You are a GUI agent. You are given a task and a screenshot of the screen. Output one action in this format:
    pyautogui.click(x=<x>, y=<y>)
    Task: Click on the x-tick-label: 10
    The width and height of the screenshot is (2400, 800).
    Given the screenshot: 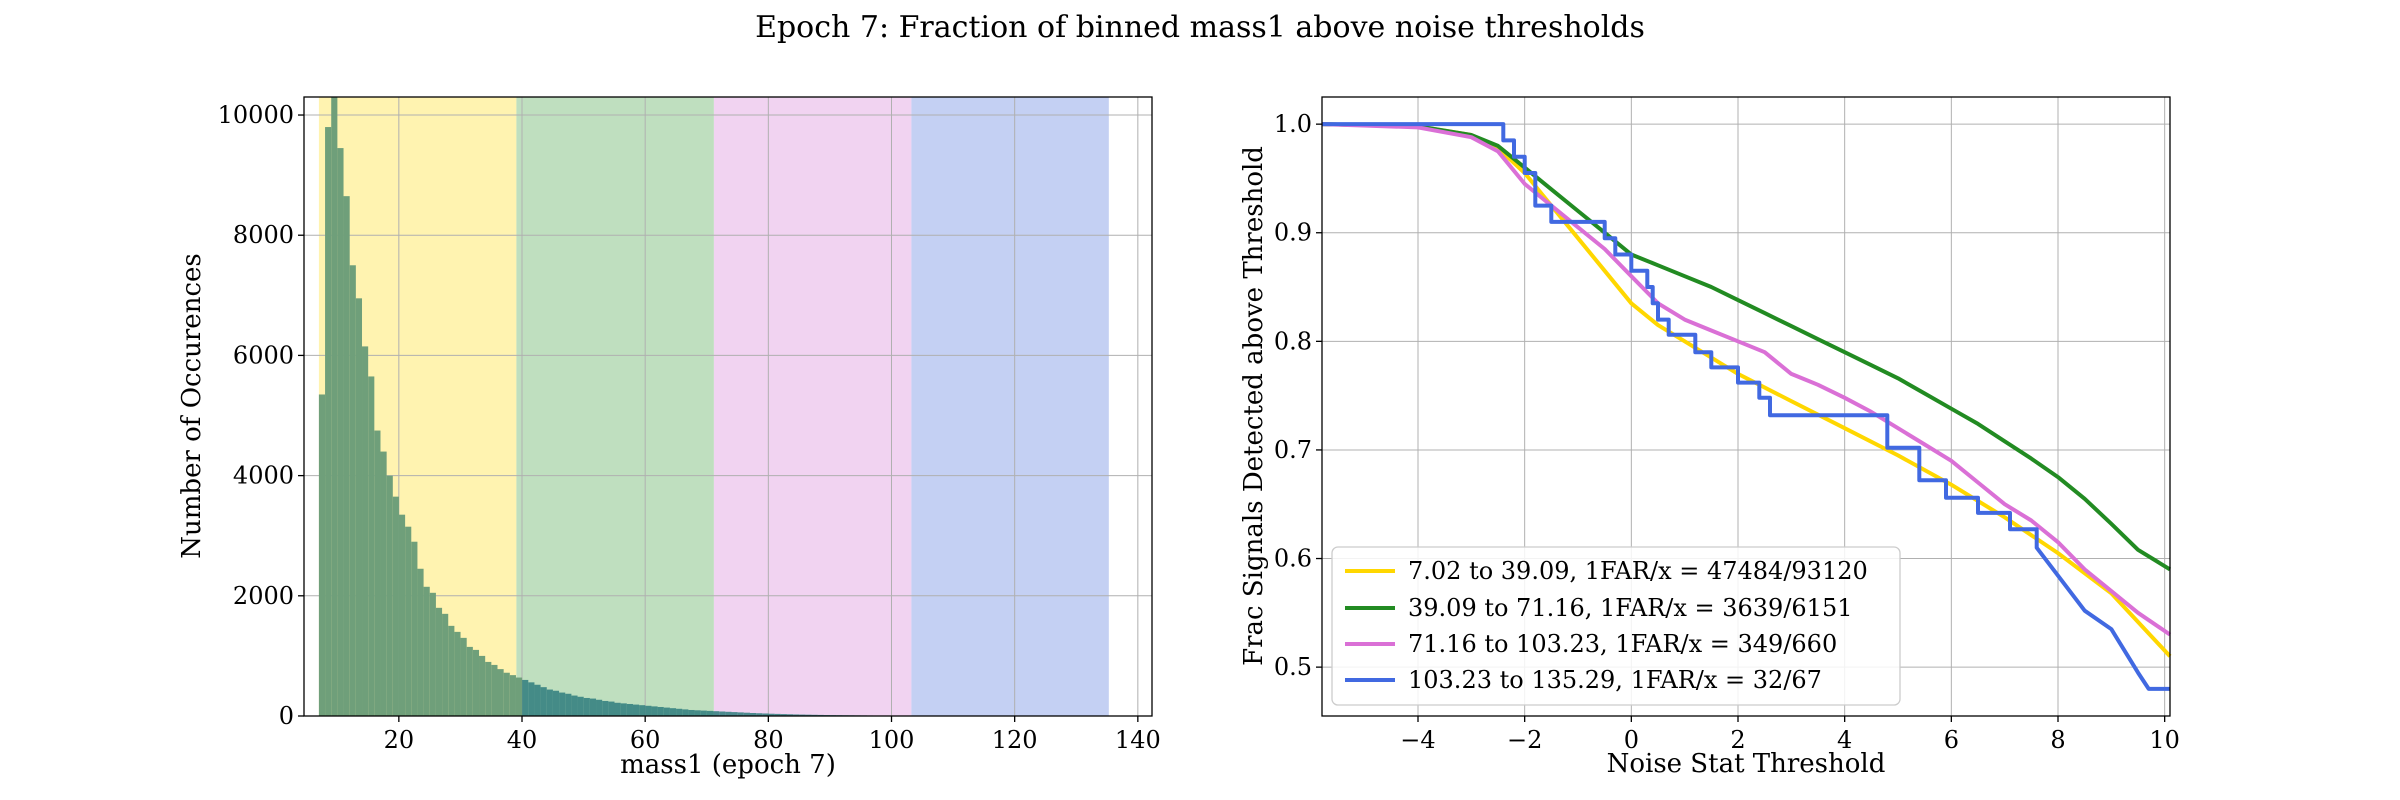 What is the action you would take?
    pyautogui.click(x=2164, y=740)
    